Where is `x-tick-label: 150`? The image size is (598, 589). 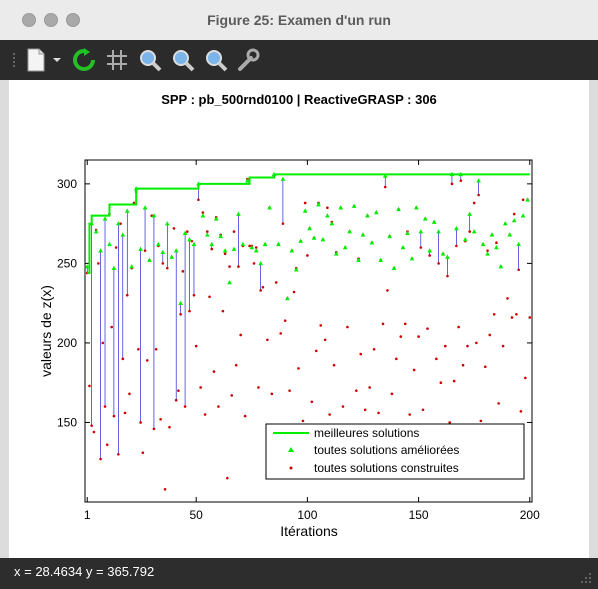
x-tick-label: 150 is located at coordinates (419, 515).